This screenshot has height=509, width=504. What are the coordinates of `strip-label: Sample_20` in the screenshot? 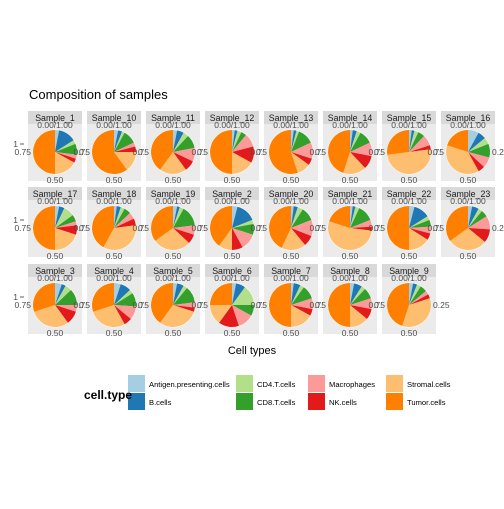 It's located at (291, 194).